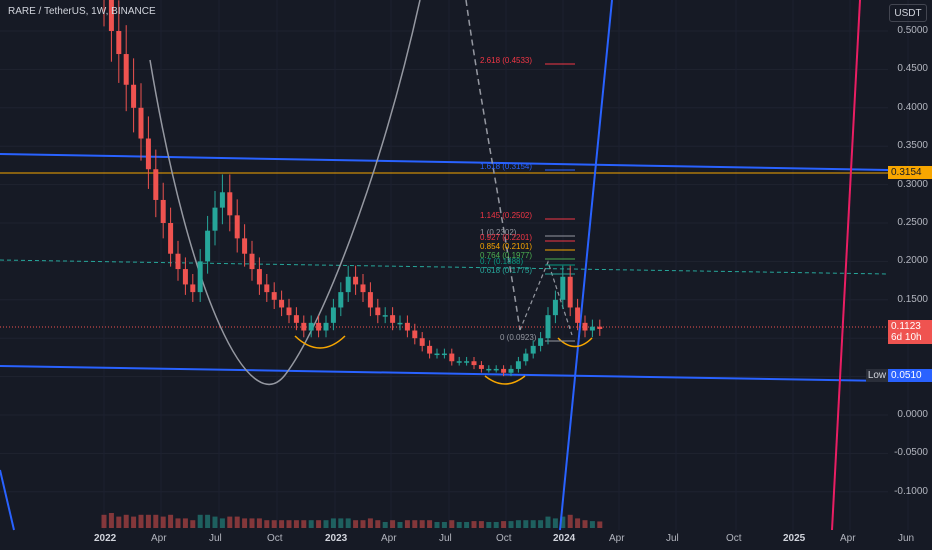 The height and width of the screenshot is (550, 932). What do you see at coordinates (215, 538) in the screenshot?
I see `time-axis-label: Jul` at bounding box center [215, 538].